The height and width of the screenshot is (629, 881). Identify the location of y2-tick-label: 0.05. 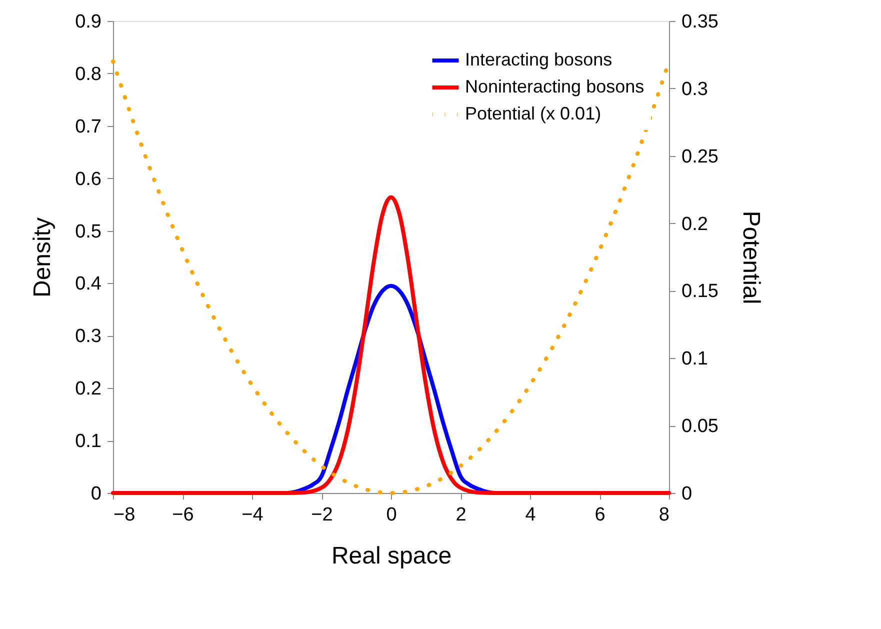
(700, 427).